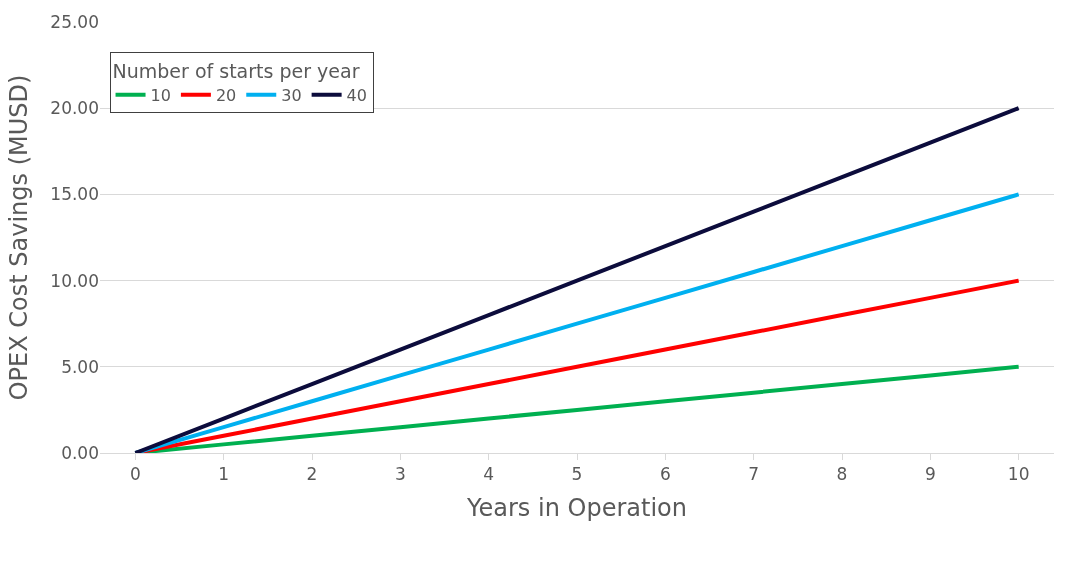 The height and width of the screenshot is (563, 1074). What do you see at coordinates (74, 280) in the screenshot?
I see `y-tick-label: 10.00` at bounding box center [74, 280].